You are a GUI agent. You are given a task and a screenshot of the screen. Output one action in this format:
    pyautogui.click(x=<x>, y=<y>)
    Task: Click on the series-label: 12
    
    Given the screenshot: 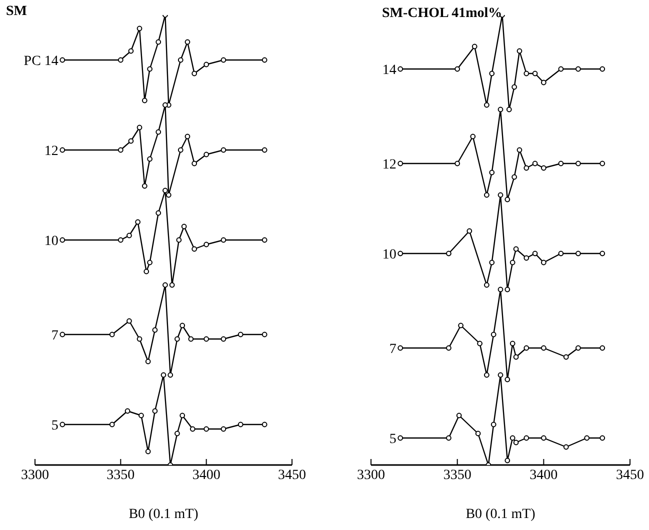 What is the action you would take?
    pyautogui.click(x=51, y=151)
    